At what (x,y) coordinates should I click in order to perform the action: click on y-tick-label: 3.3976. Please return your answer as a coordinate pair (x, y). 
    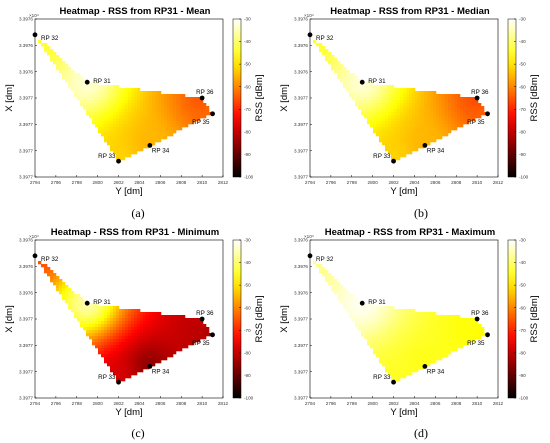
    Looking at the image, I should click on (26, 240).